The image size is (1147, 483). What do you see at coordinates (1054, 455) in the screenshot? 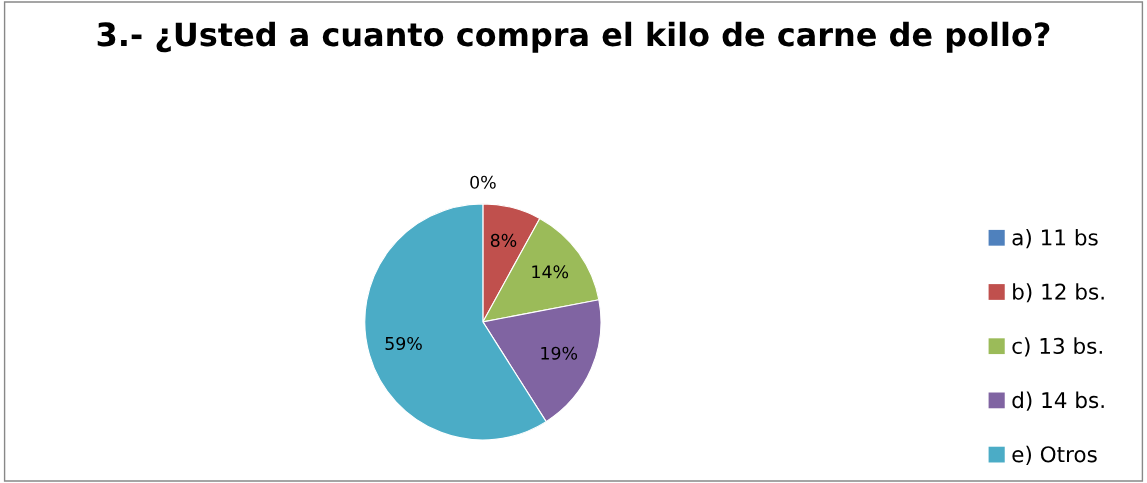
I see `legend-label: e) Otros` at bounding box center [1054, 455].